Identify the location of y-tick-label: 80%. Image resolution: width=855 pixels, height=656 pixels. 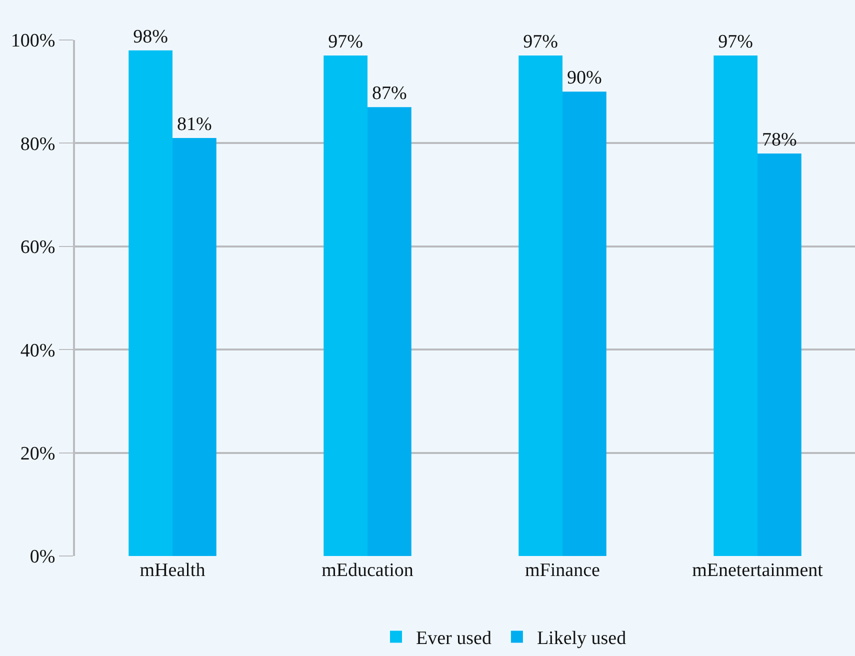
(38, 144).